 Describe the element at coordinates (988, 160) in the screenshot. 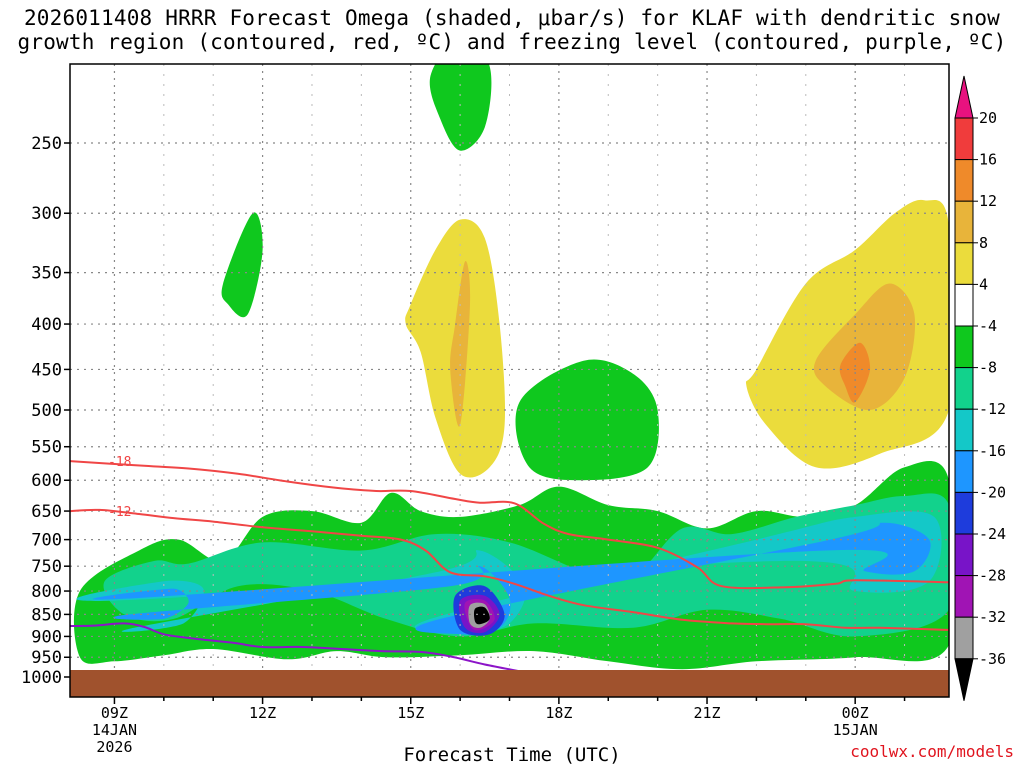

I see `colorbar-label-1: 16` at that location.